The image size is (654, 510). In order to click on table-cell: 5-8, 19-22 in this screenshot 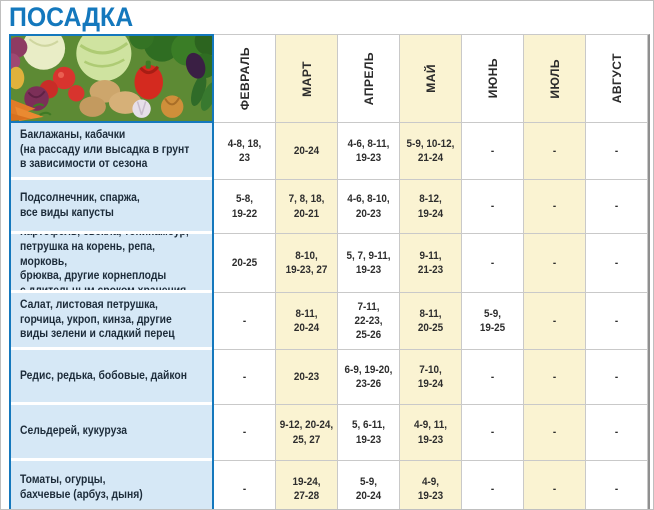, I will do `click(245, 207)`.